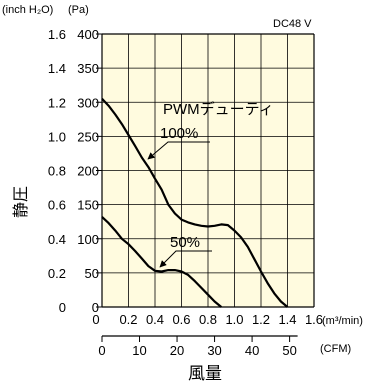 The image size is (374, 387). Describe the element at coordinates (179, 133) in the screenshot. I see `series-label: 100%` at that location.